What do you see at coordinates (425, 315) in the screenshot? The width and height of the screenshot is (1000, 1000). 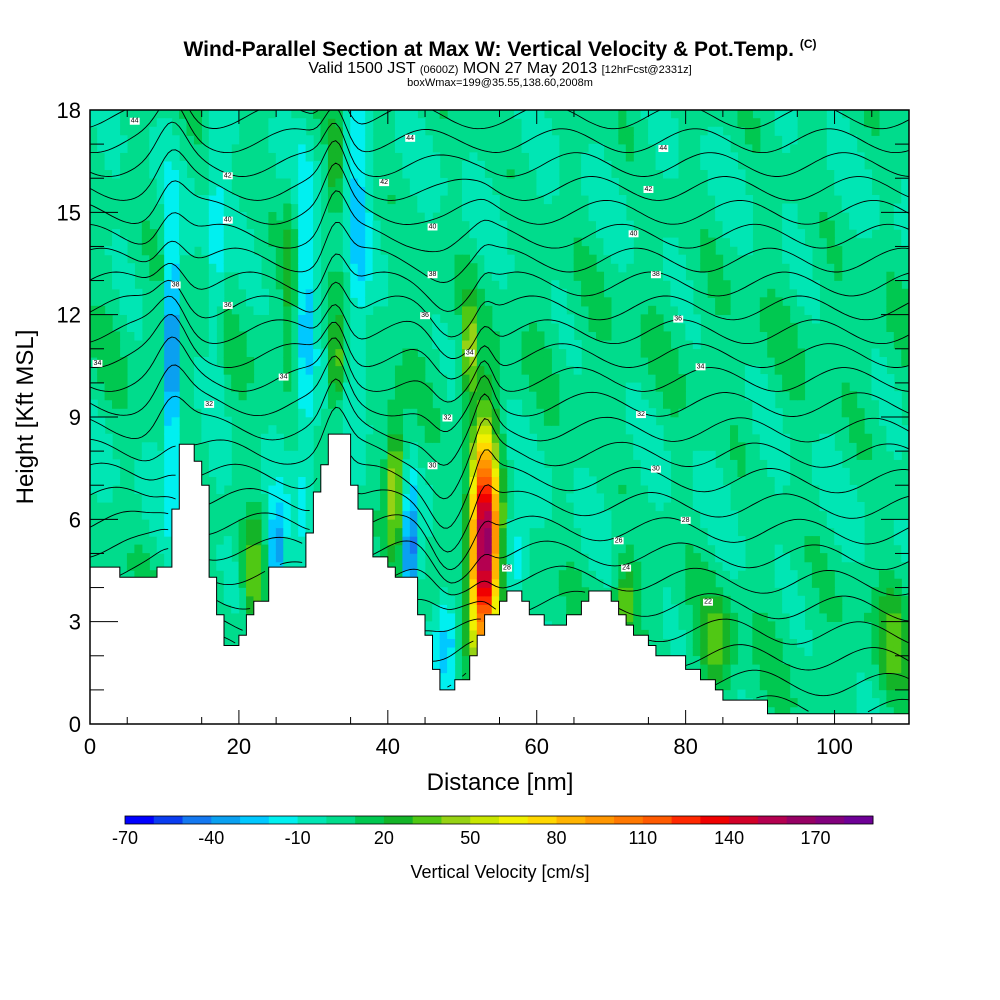 I see `contour-label-text: 36` at bounding box center [425, 315].